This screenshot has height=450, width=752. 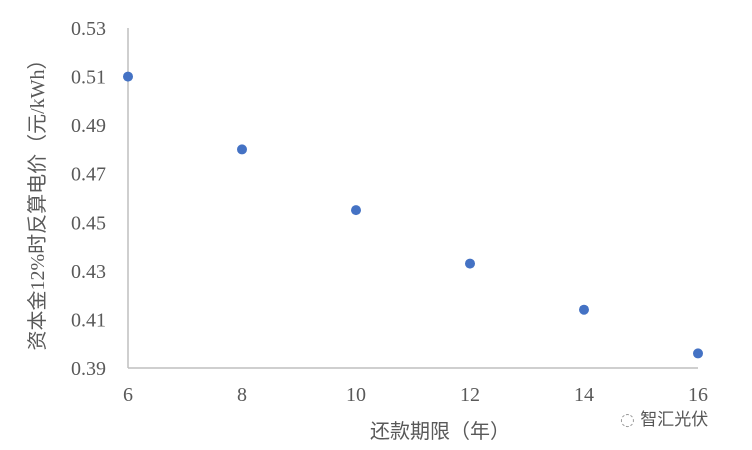 What do you see at coordinates (37, 199) in the screenshot?
I see `y-axis-label: 资本金12%时反算电价（元/kWh）` at bounding box center [37, 199].